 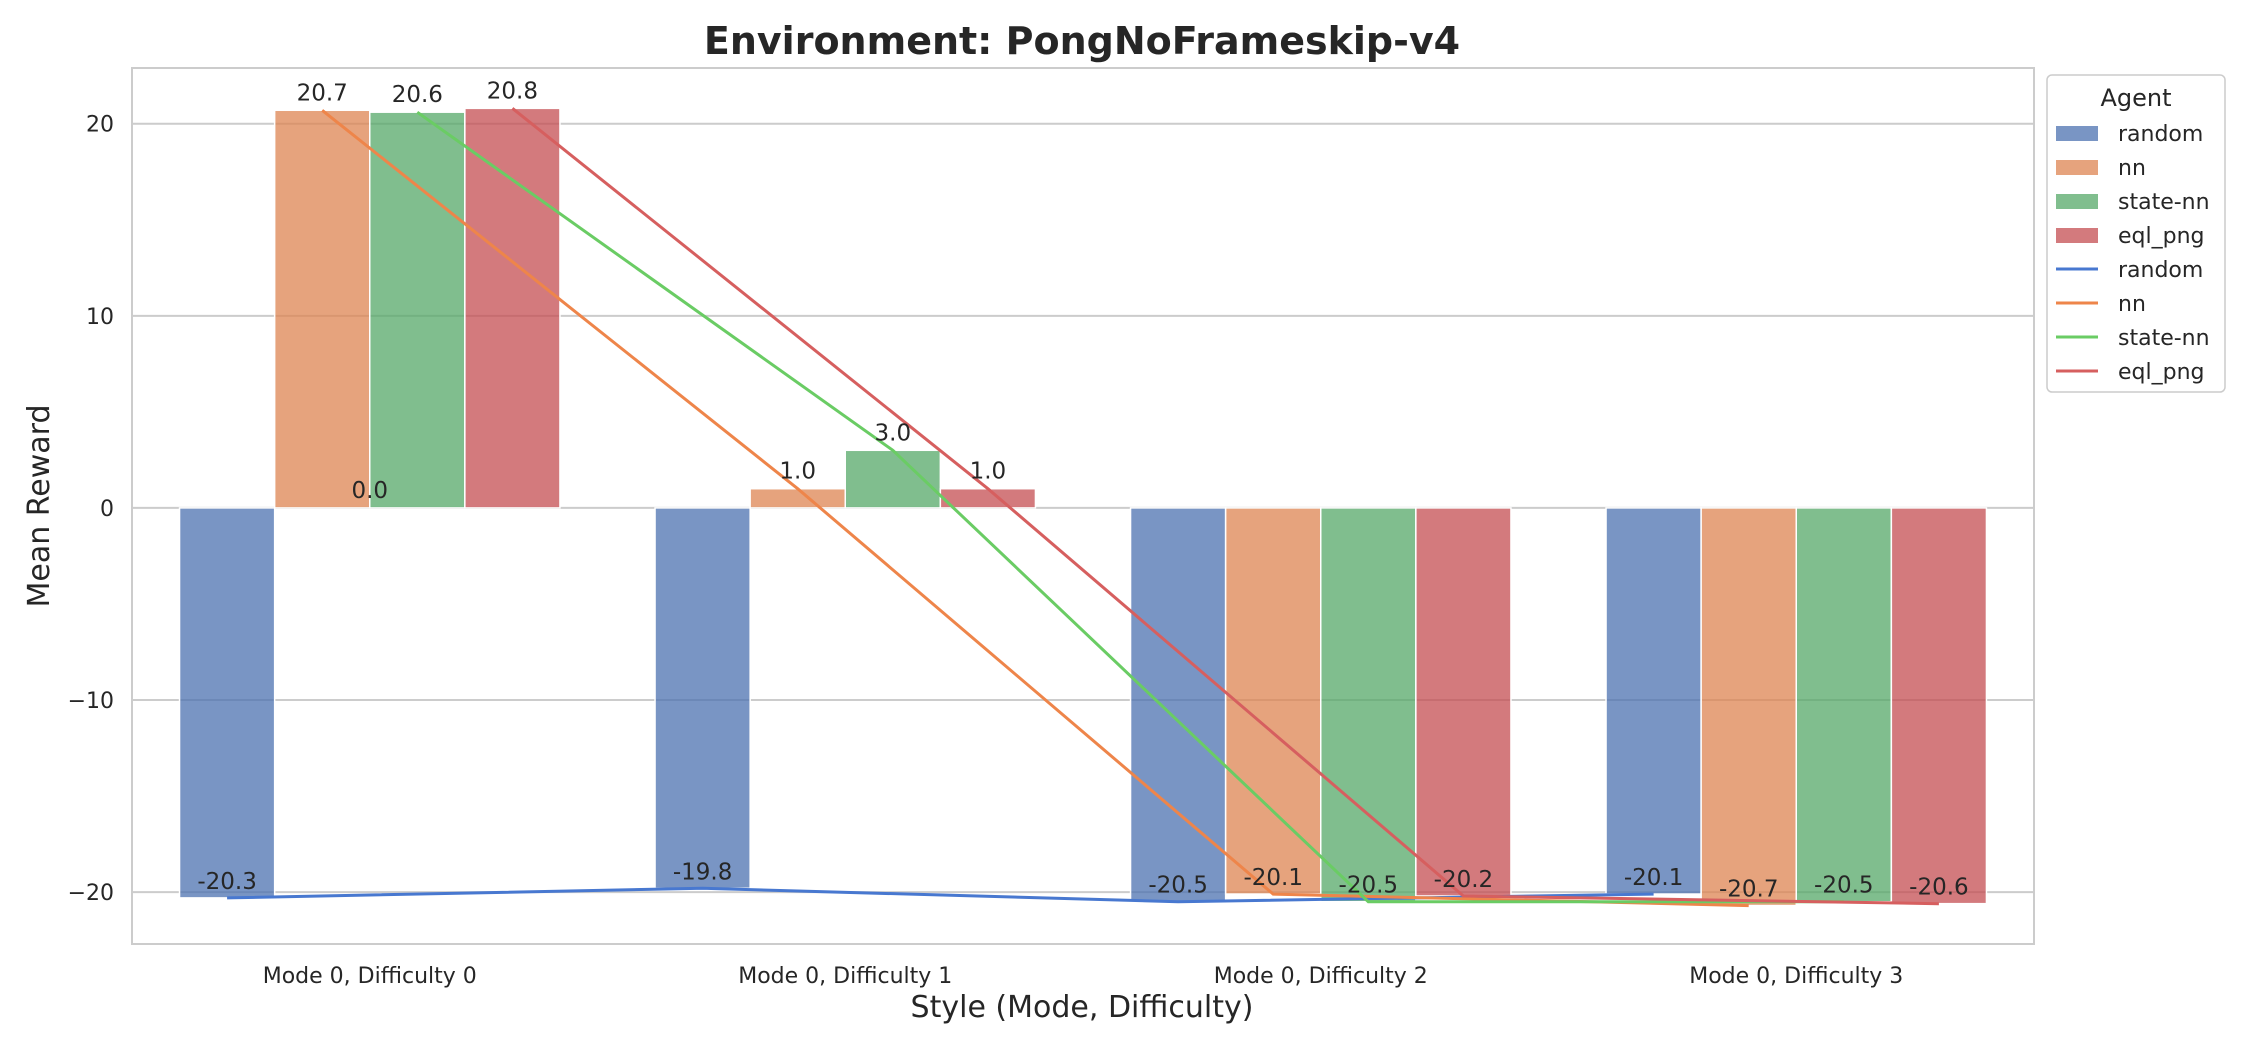 What do you see at coordinates (369, 491) in the screenshot?
I see `zero-annotation: 0.0` at bounding box center [369, 491].